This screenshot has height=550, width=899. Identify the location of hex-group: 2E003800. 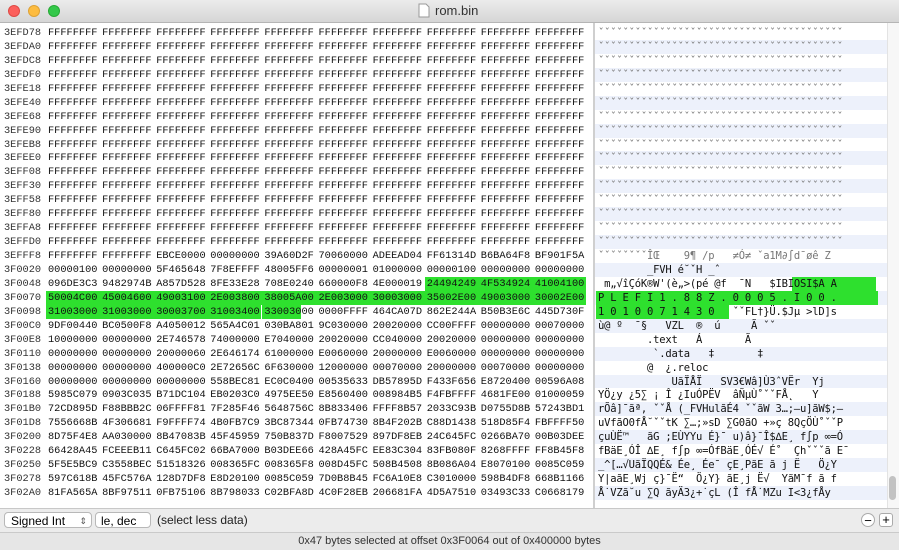
(235, 297).